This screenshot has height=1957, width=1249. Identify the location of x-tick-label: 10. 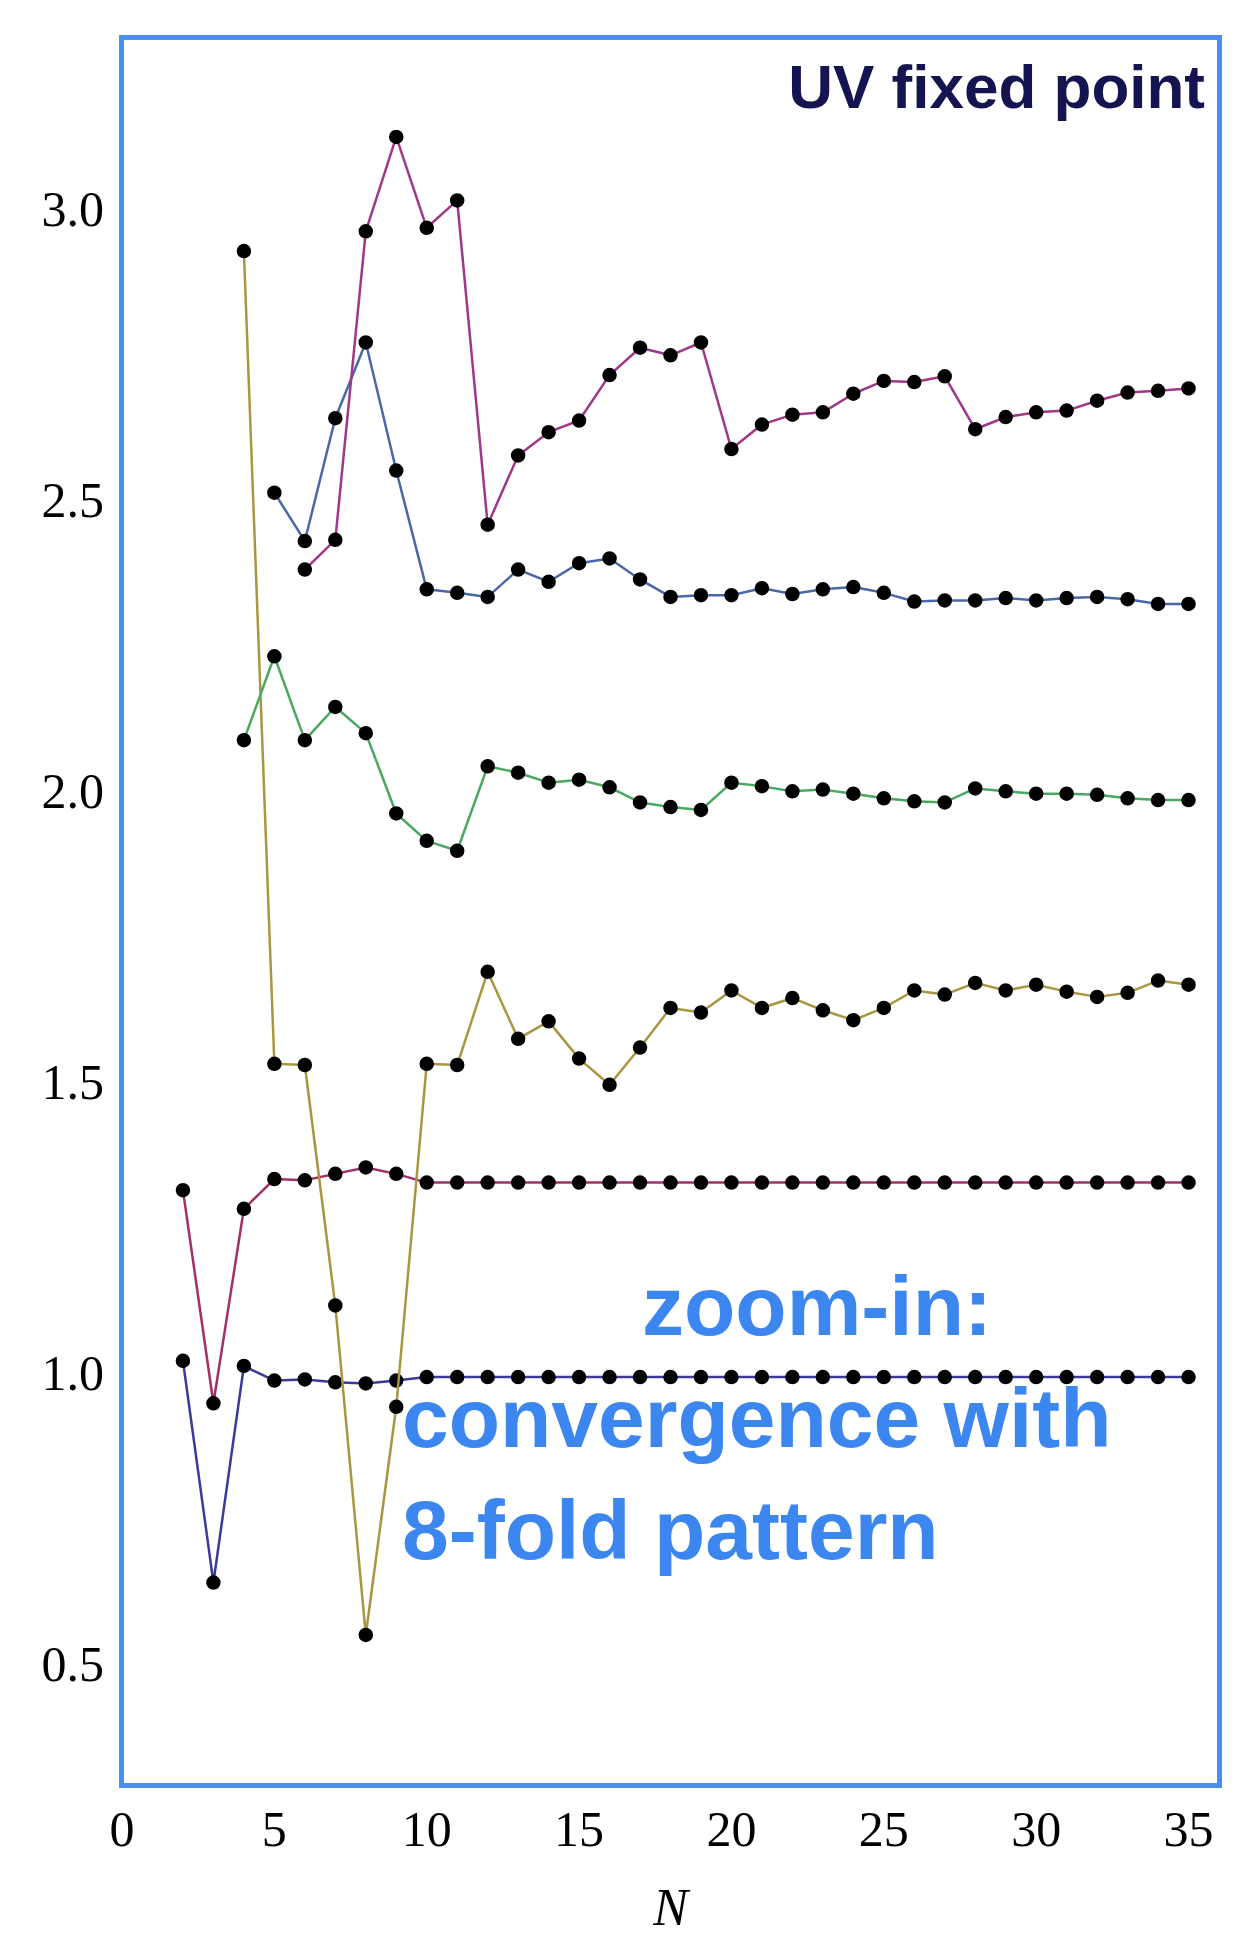
(426, 1828).